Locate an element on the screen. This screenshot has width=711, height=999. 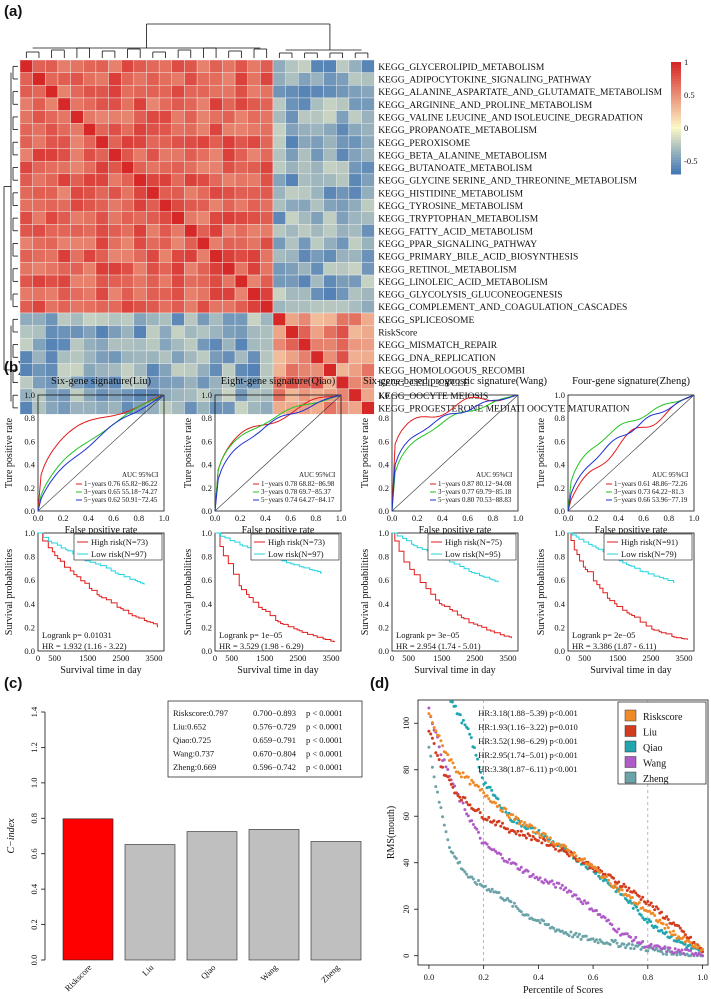
rms-legend-swatch is located at coordinates (630, 715).